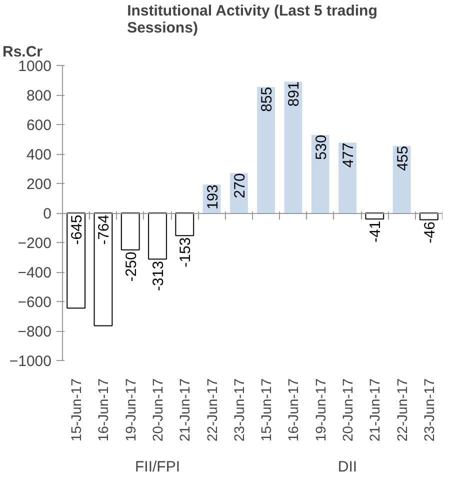 The height and width of the screenshot is (483, 456). I want to click on data-label: -645, so click(77, 229).